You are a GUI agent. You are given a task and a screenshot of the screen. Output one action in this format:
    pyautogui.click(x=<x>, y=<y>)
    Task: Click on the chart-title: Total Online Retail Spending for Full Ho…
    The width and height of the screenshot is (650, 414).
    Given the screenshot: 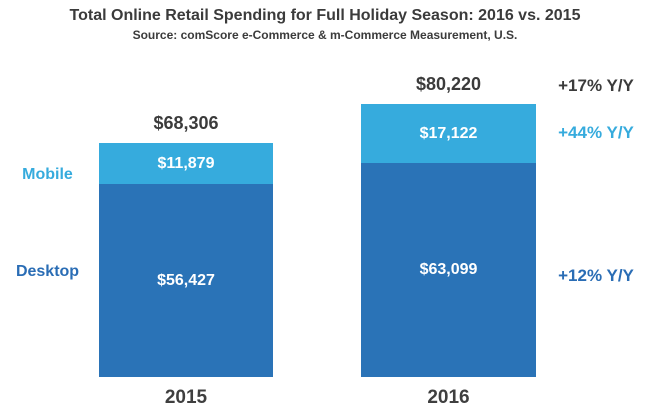 What is the action you would take?
    pyautogui.click(x=325, y=15)
    